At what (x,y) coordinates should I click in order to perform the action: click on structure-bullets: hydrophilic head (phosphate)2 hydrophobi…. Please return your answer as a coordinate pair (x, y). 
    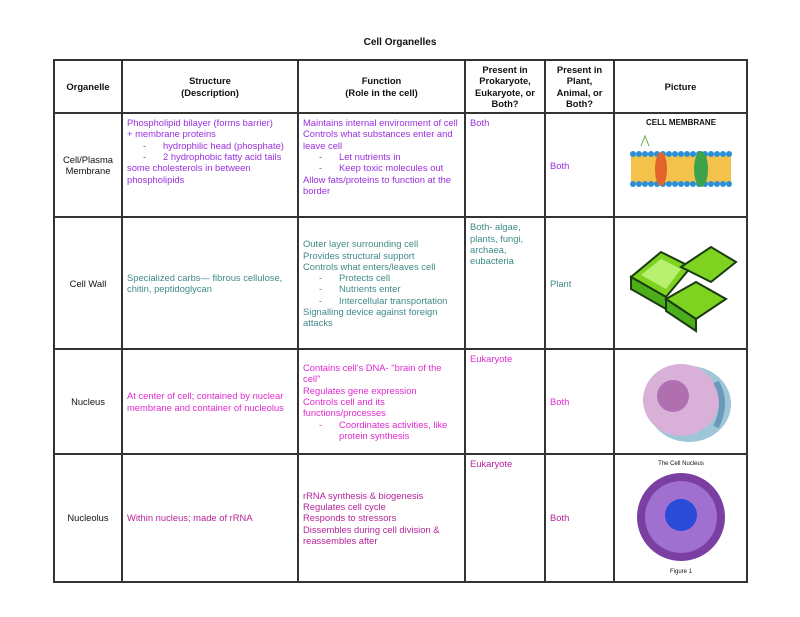
    Looking at the image, I should click on (210, 151).